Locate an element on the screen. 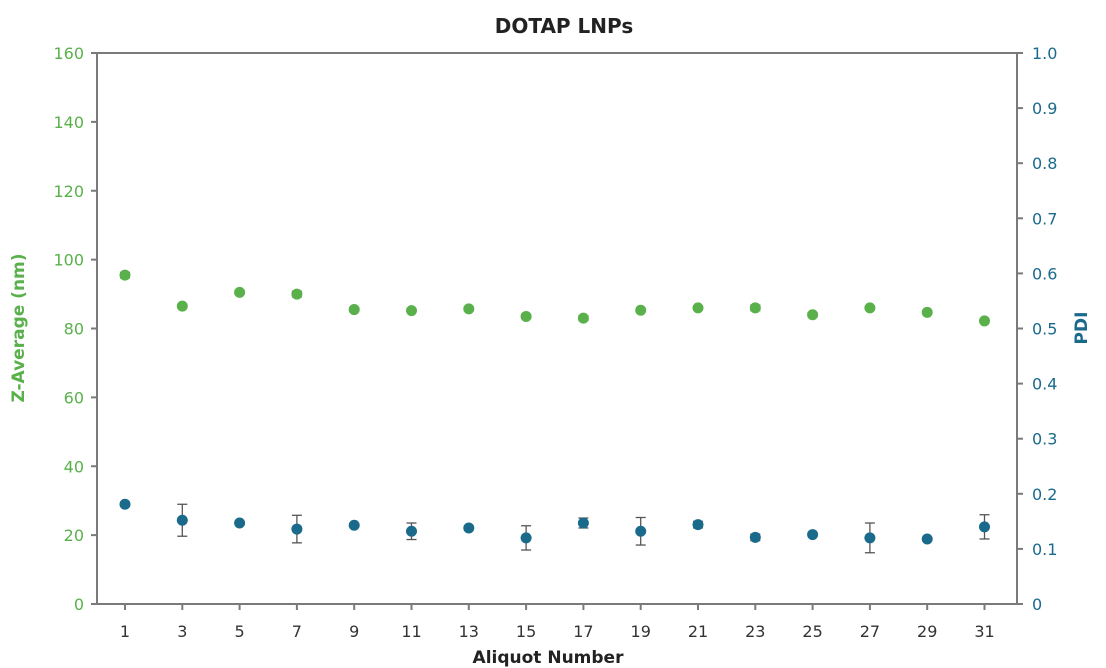  right-tick-label: 0.9 is located at coordinates (1044, 108).